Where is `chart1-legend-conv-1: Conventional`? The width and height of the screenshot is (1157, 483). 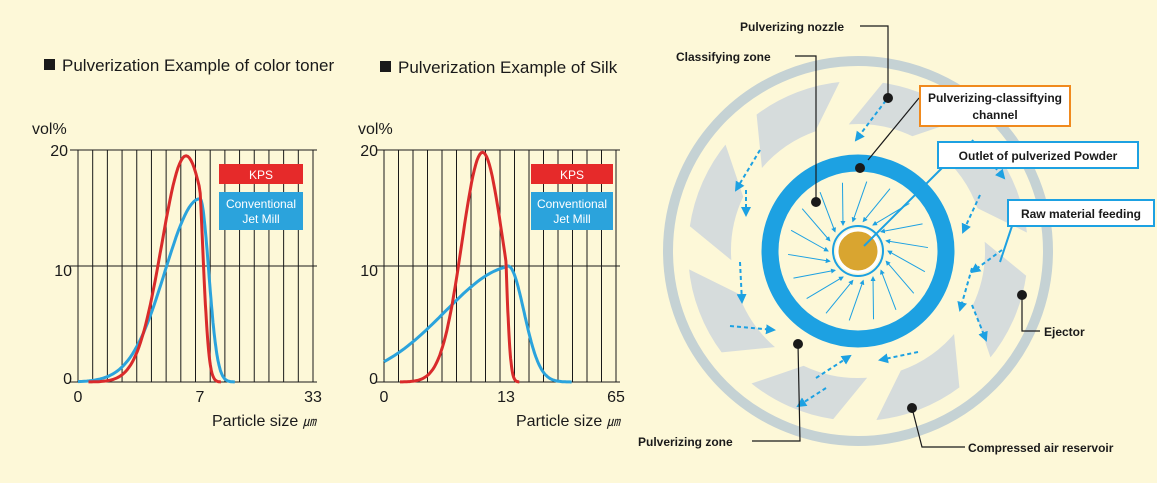 chart1-legend-conv-1: Conventional is located at coordinates (261, 204).